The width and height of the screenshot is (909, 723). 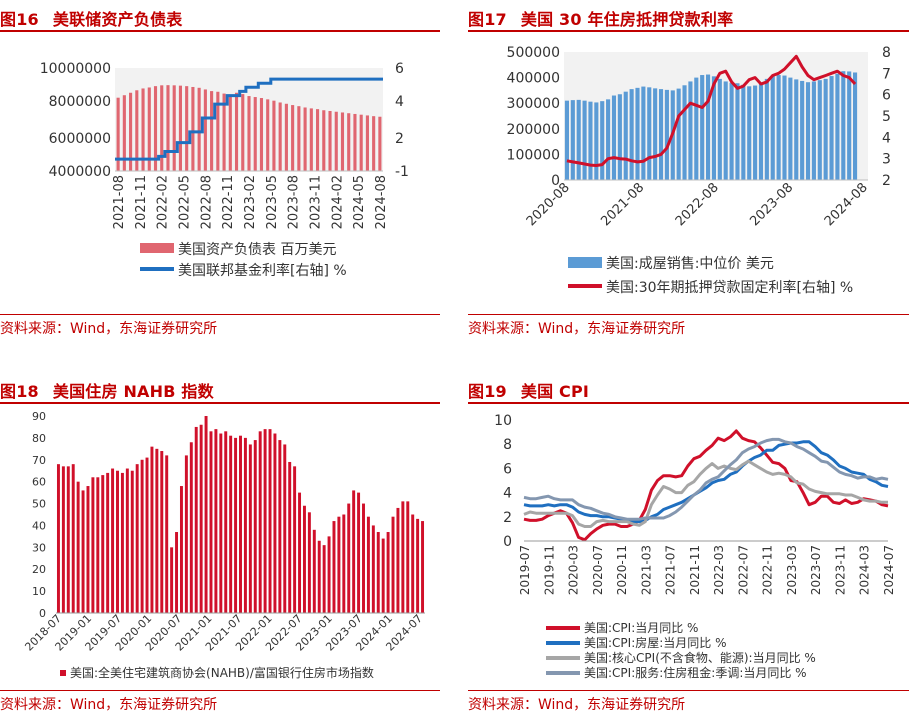 What do you see at coordinates (607, 18) in the screenshot?
I see `panel-title: 图17 美国 30 年住房抵押贷款利率` at bounding box center [607, 18].